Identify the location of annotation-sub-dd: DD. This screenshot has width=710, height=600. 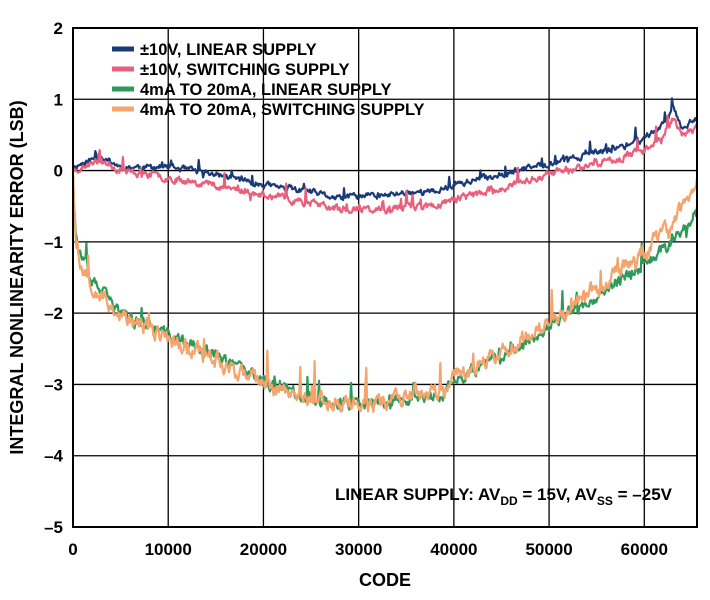
(509, 501).